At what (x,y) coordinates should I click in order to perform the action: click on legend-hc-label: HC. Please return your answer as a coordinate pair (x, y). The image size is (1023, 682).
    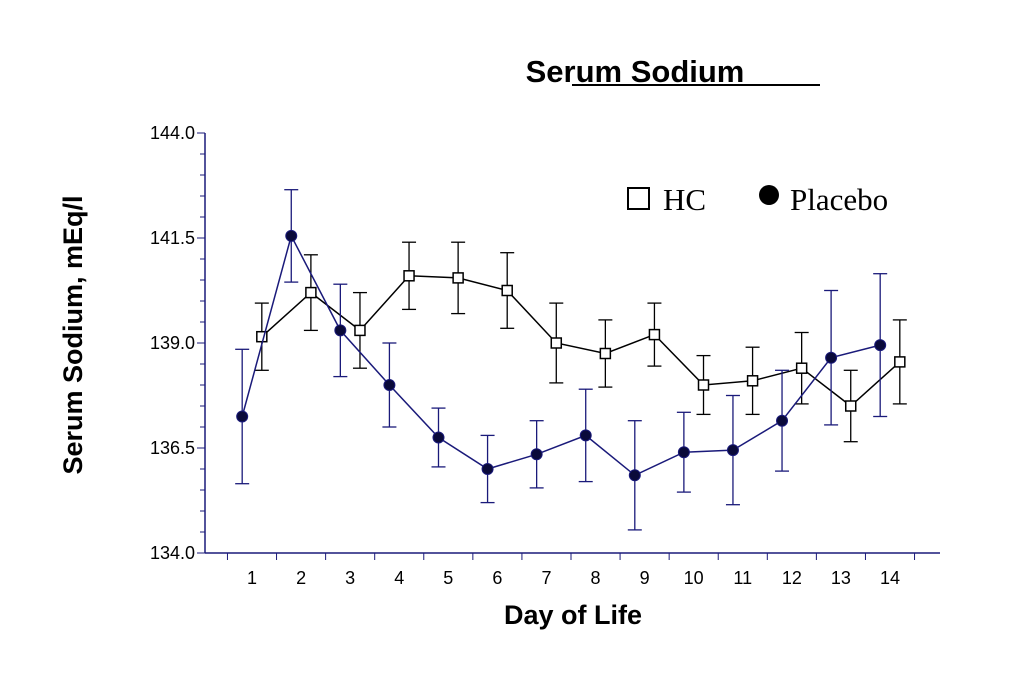
    Looking at the image, I should click on (684, 199).